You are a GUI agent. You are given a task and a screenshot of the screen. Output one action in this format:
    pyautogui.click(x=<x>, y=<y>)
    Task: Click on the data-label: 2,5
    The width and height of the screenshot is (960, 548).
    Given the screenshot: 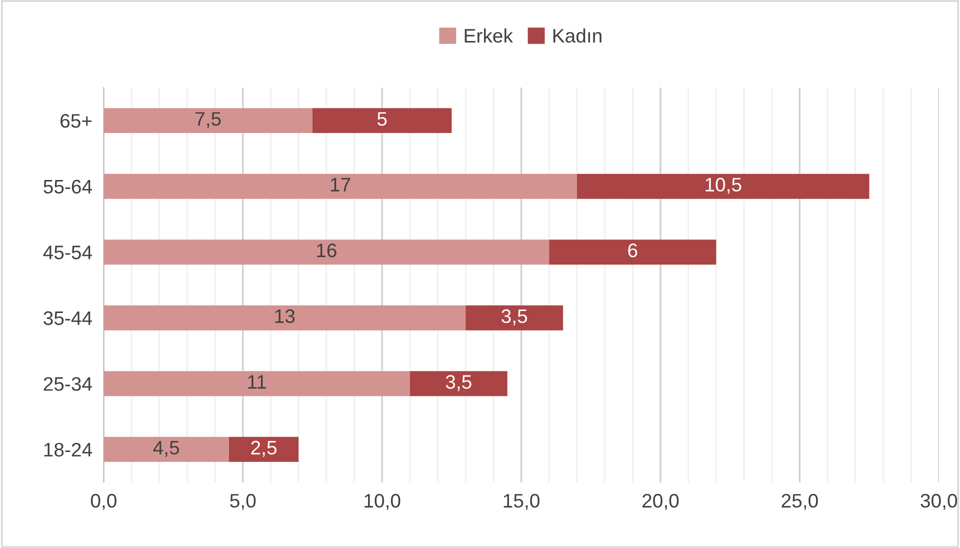 What is the action you would take?
    pyautogui.click(x=263, y=448)
    